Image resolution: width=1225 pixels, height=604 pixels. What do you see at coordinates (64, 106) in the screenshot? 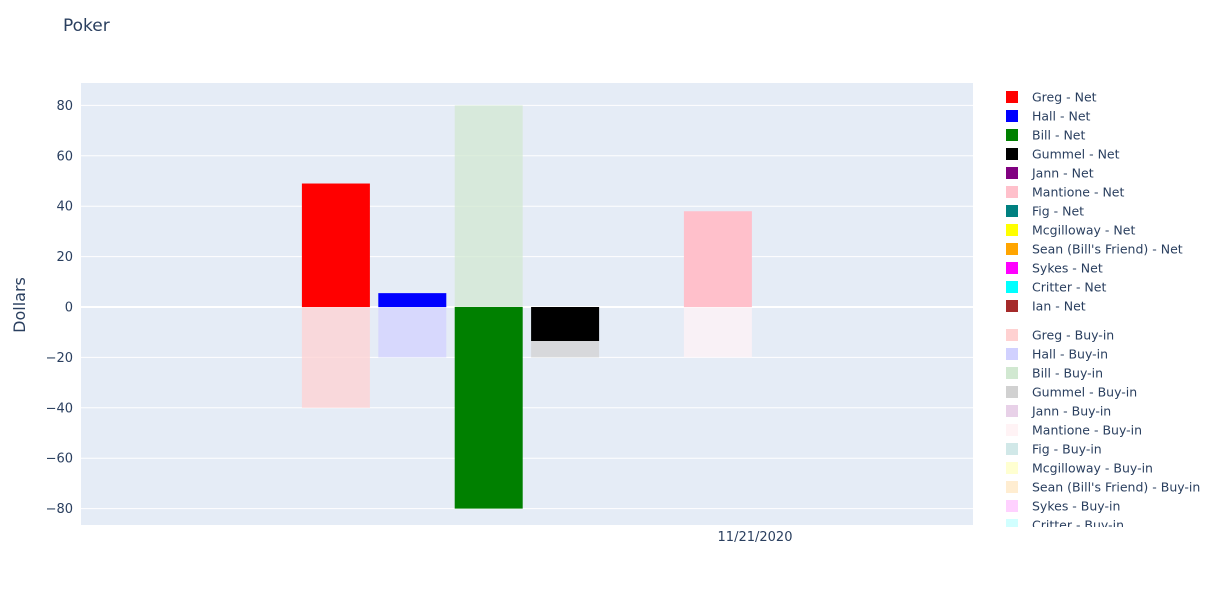
I see `y-tick-label: 80` at bounding box center [64, 106].